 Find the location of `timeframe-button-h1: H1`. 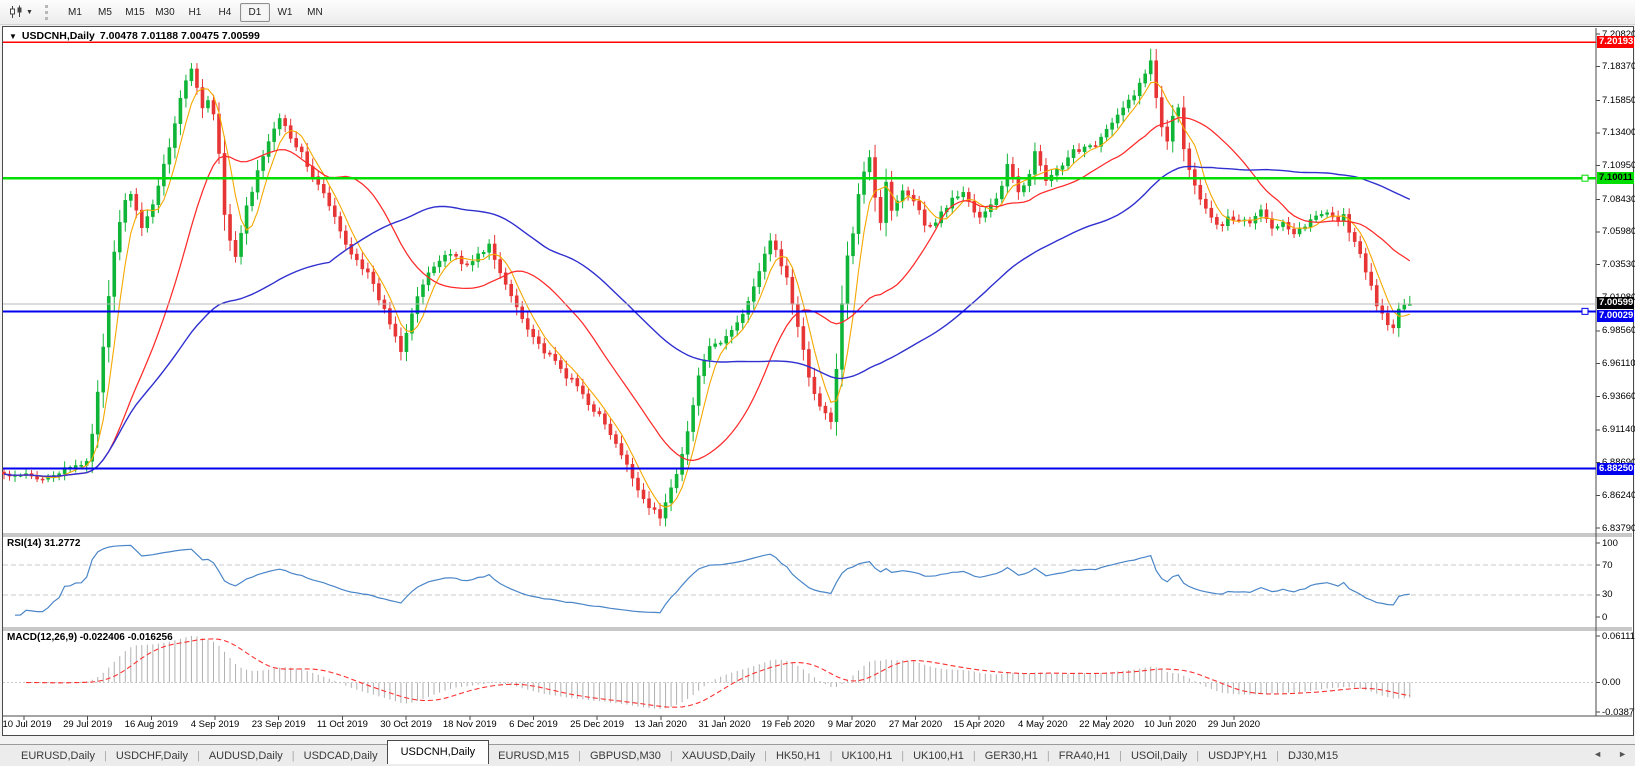

timeframe-button-h1: H1 is located at coordinates (195, 12).